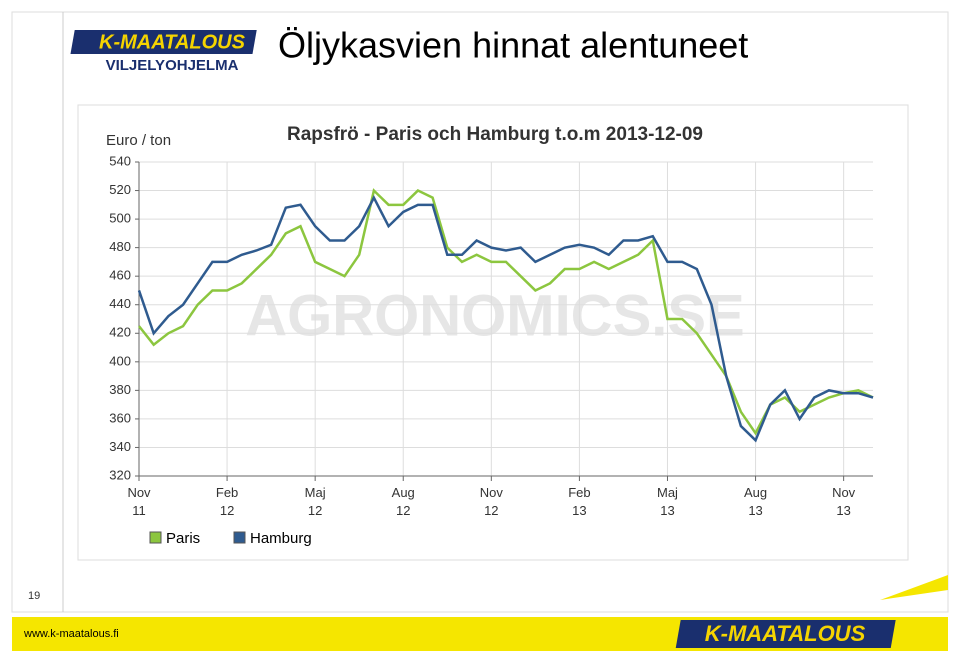 This screenshot has height=670, width=960. Describe the element at coordinates (667, 501) in the screenshot. I see `x-tick-label: Maj 13` at that location.